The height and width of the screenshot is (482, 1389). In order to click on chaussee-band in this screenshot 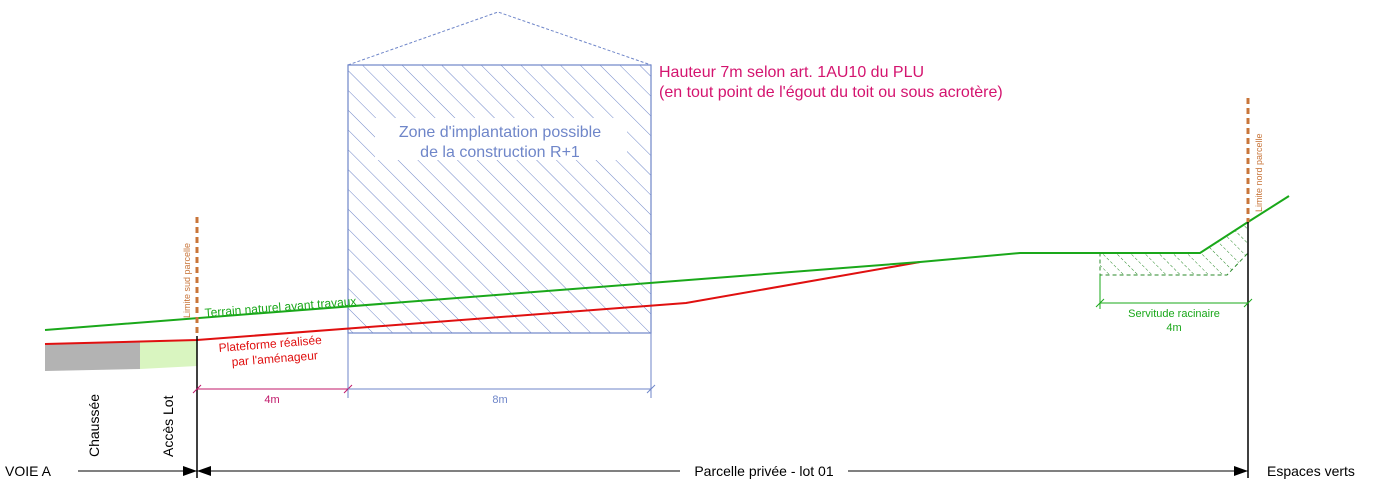, I will do `click(92, 356)`.